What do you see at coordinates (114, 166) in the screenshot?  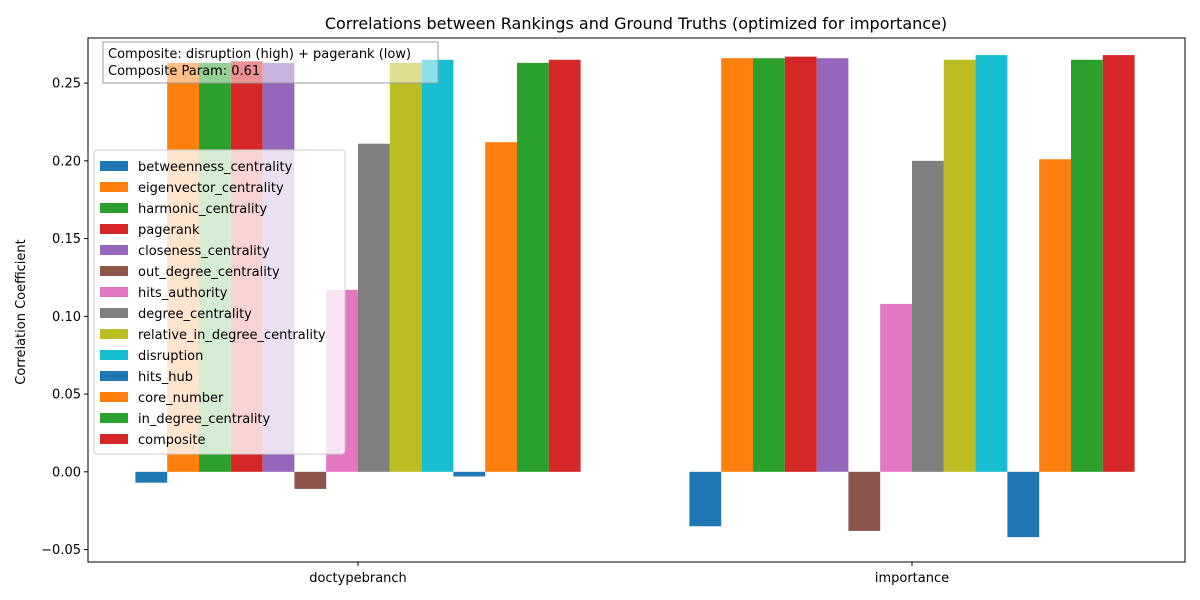 I see `legend-swatch-betweenness_centrality` at bounding box center [114, 166].